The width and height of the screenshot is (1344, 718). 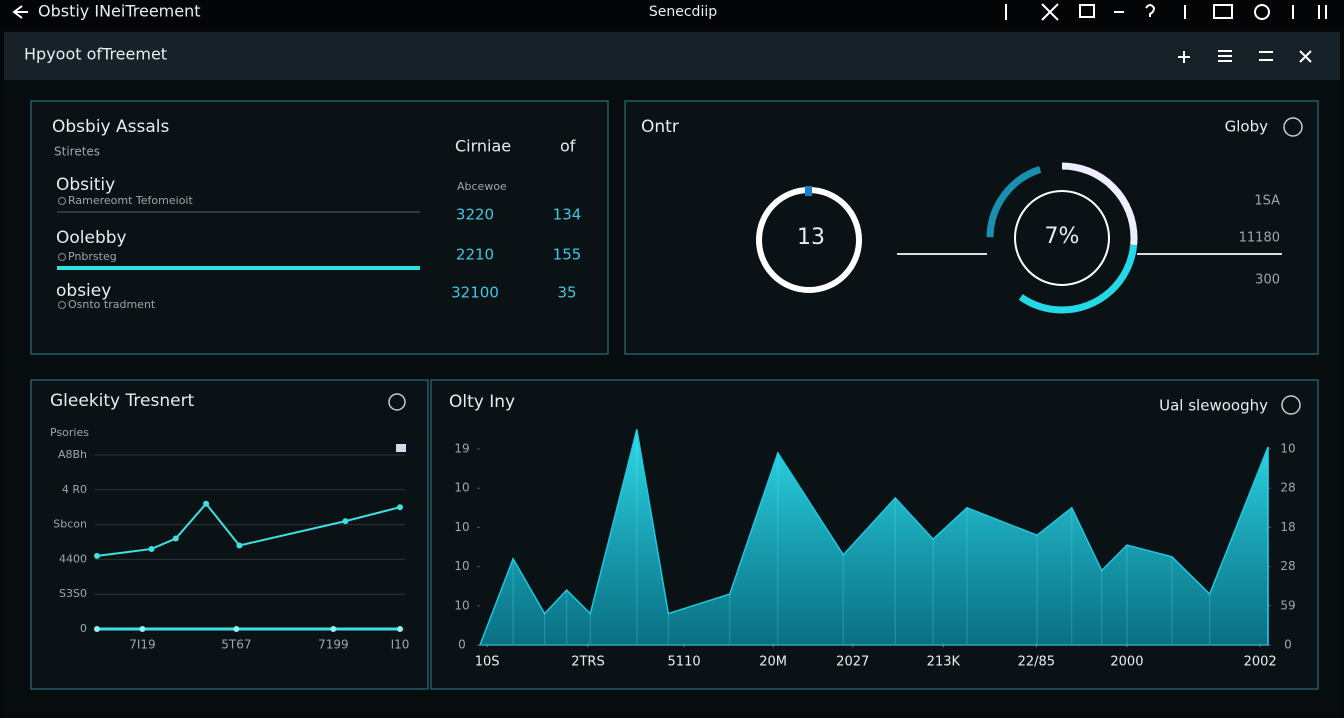 What do you see at coordinates (95, 54) in the screenshot?
I see `window-title: Hpyoot ofTreemet` at bounding box center [95, 54].